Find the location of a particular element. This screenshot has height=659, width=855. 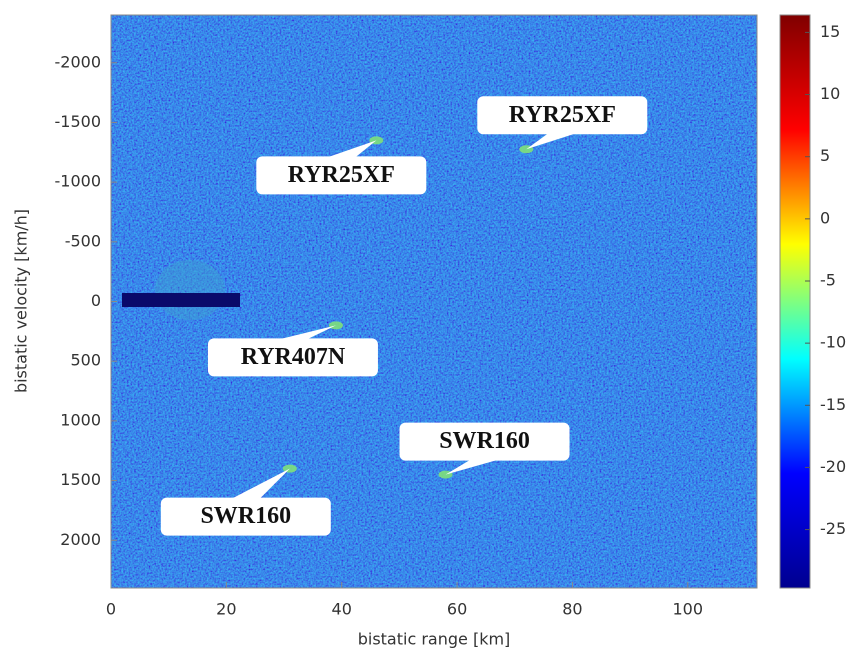

colorbar-tick-label: -5 is located at coordinates (828, 279).